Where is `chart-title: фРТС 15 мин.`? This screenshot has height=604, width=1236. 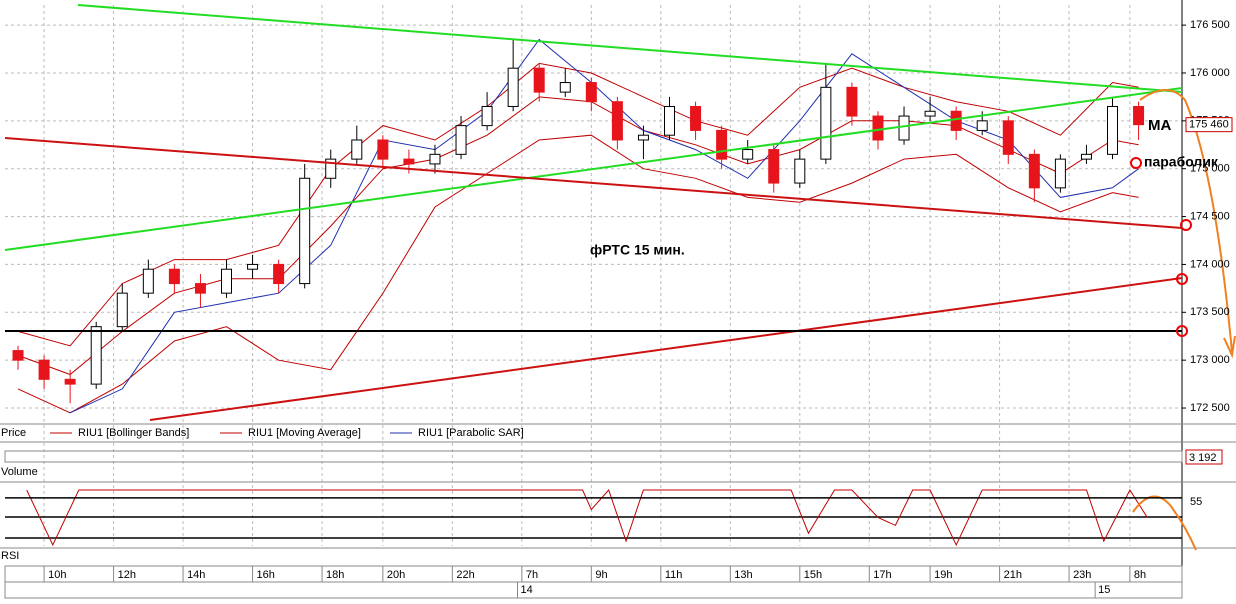
chart-title: фРТС 15 мин. is located at coordinates (637, 250).